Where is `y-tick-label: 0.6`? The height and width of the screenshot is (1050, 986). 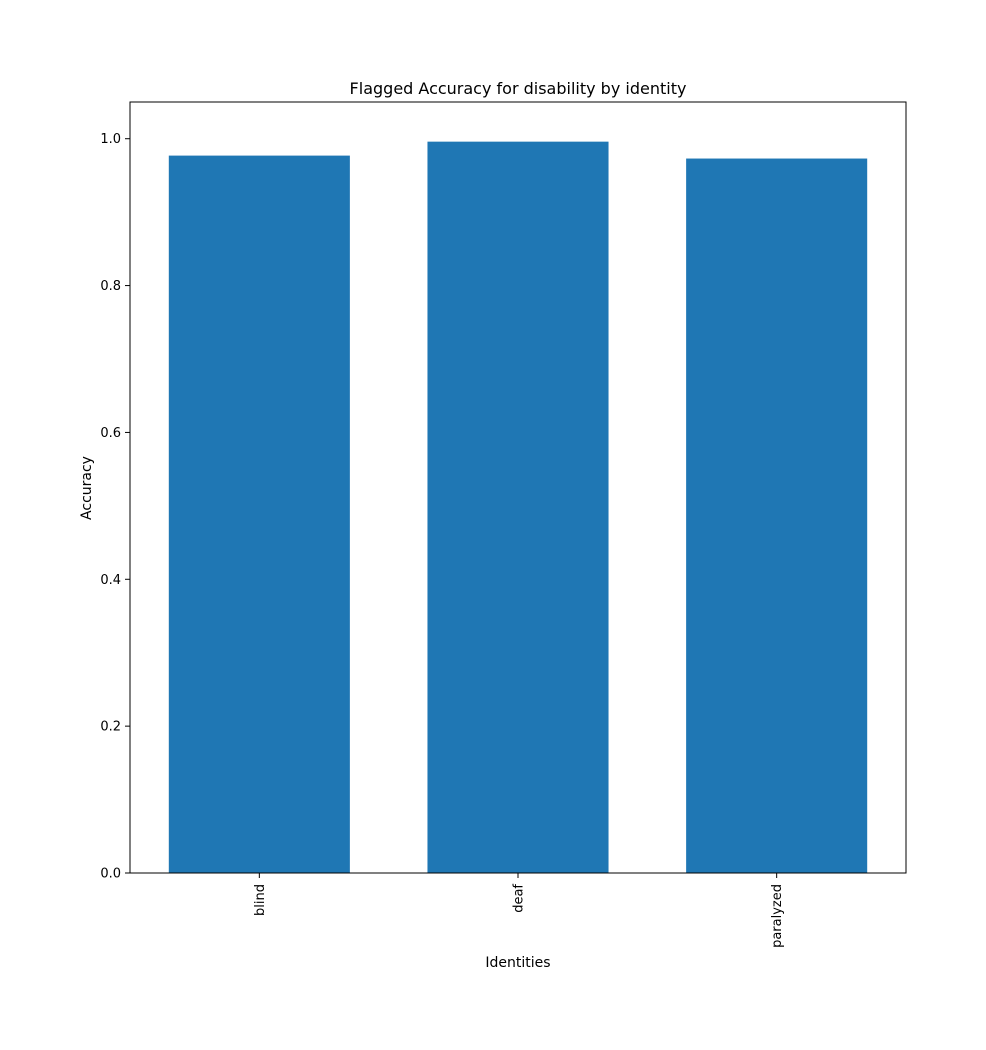 y-tick-label: 0.6 is located at coordinates (110, 433).